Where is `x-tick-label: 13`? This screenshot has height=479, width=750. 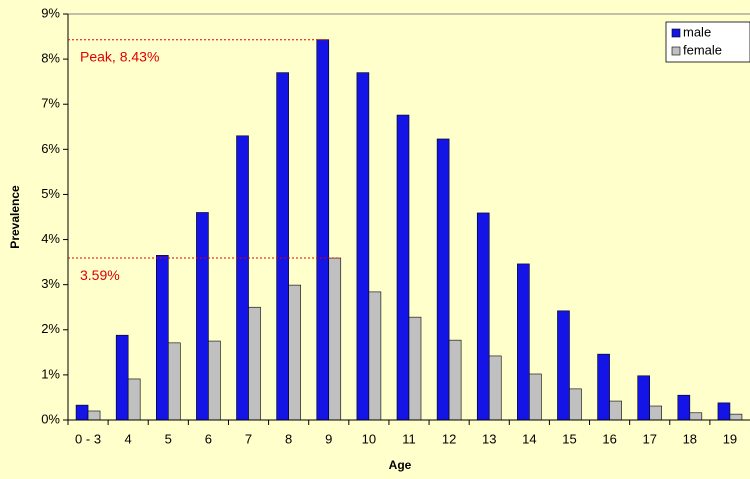 x-tick-label: 13 is located at coordinates (489, 438).